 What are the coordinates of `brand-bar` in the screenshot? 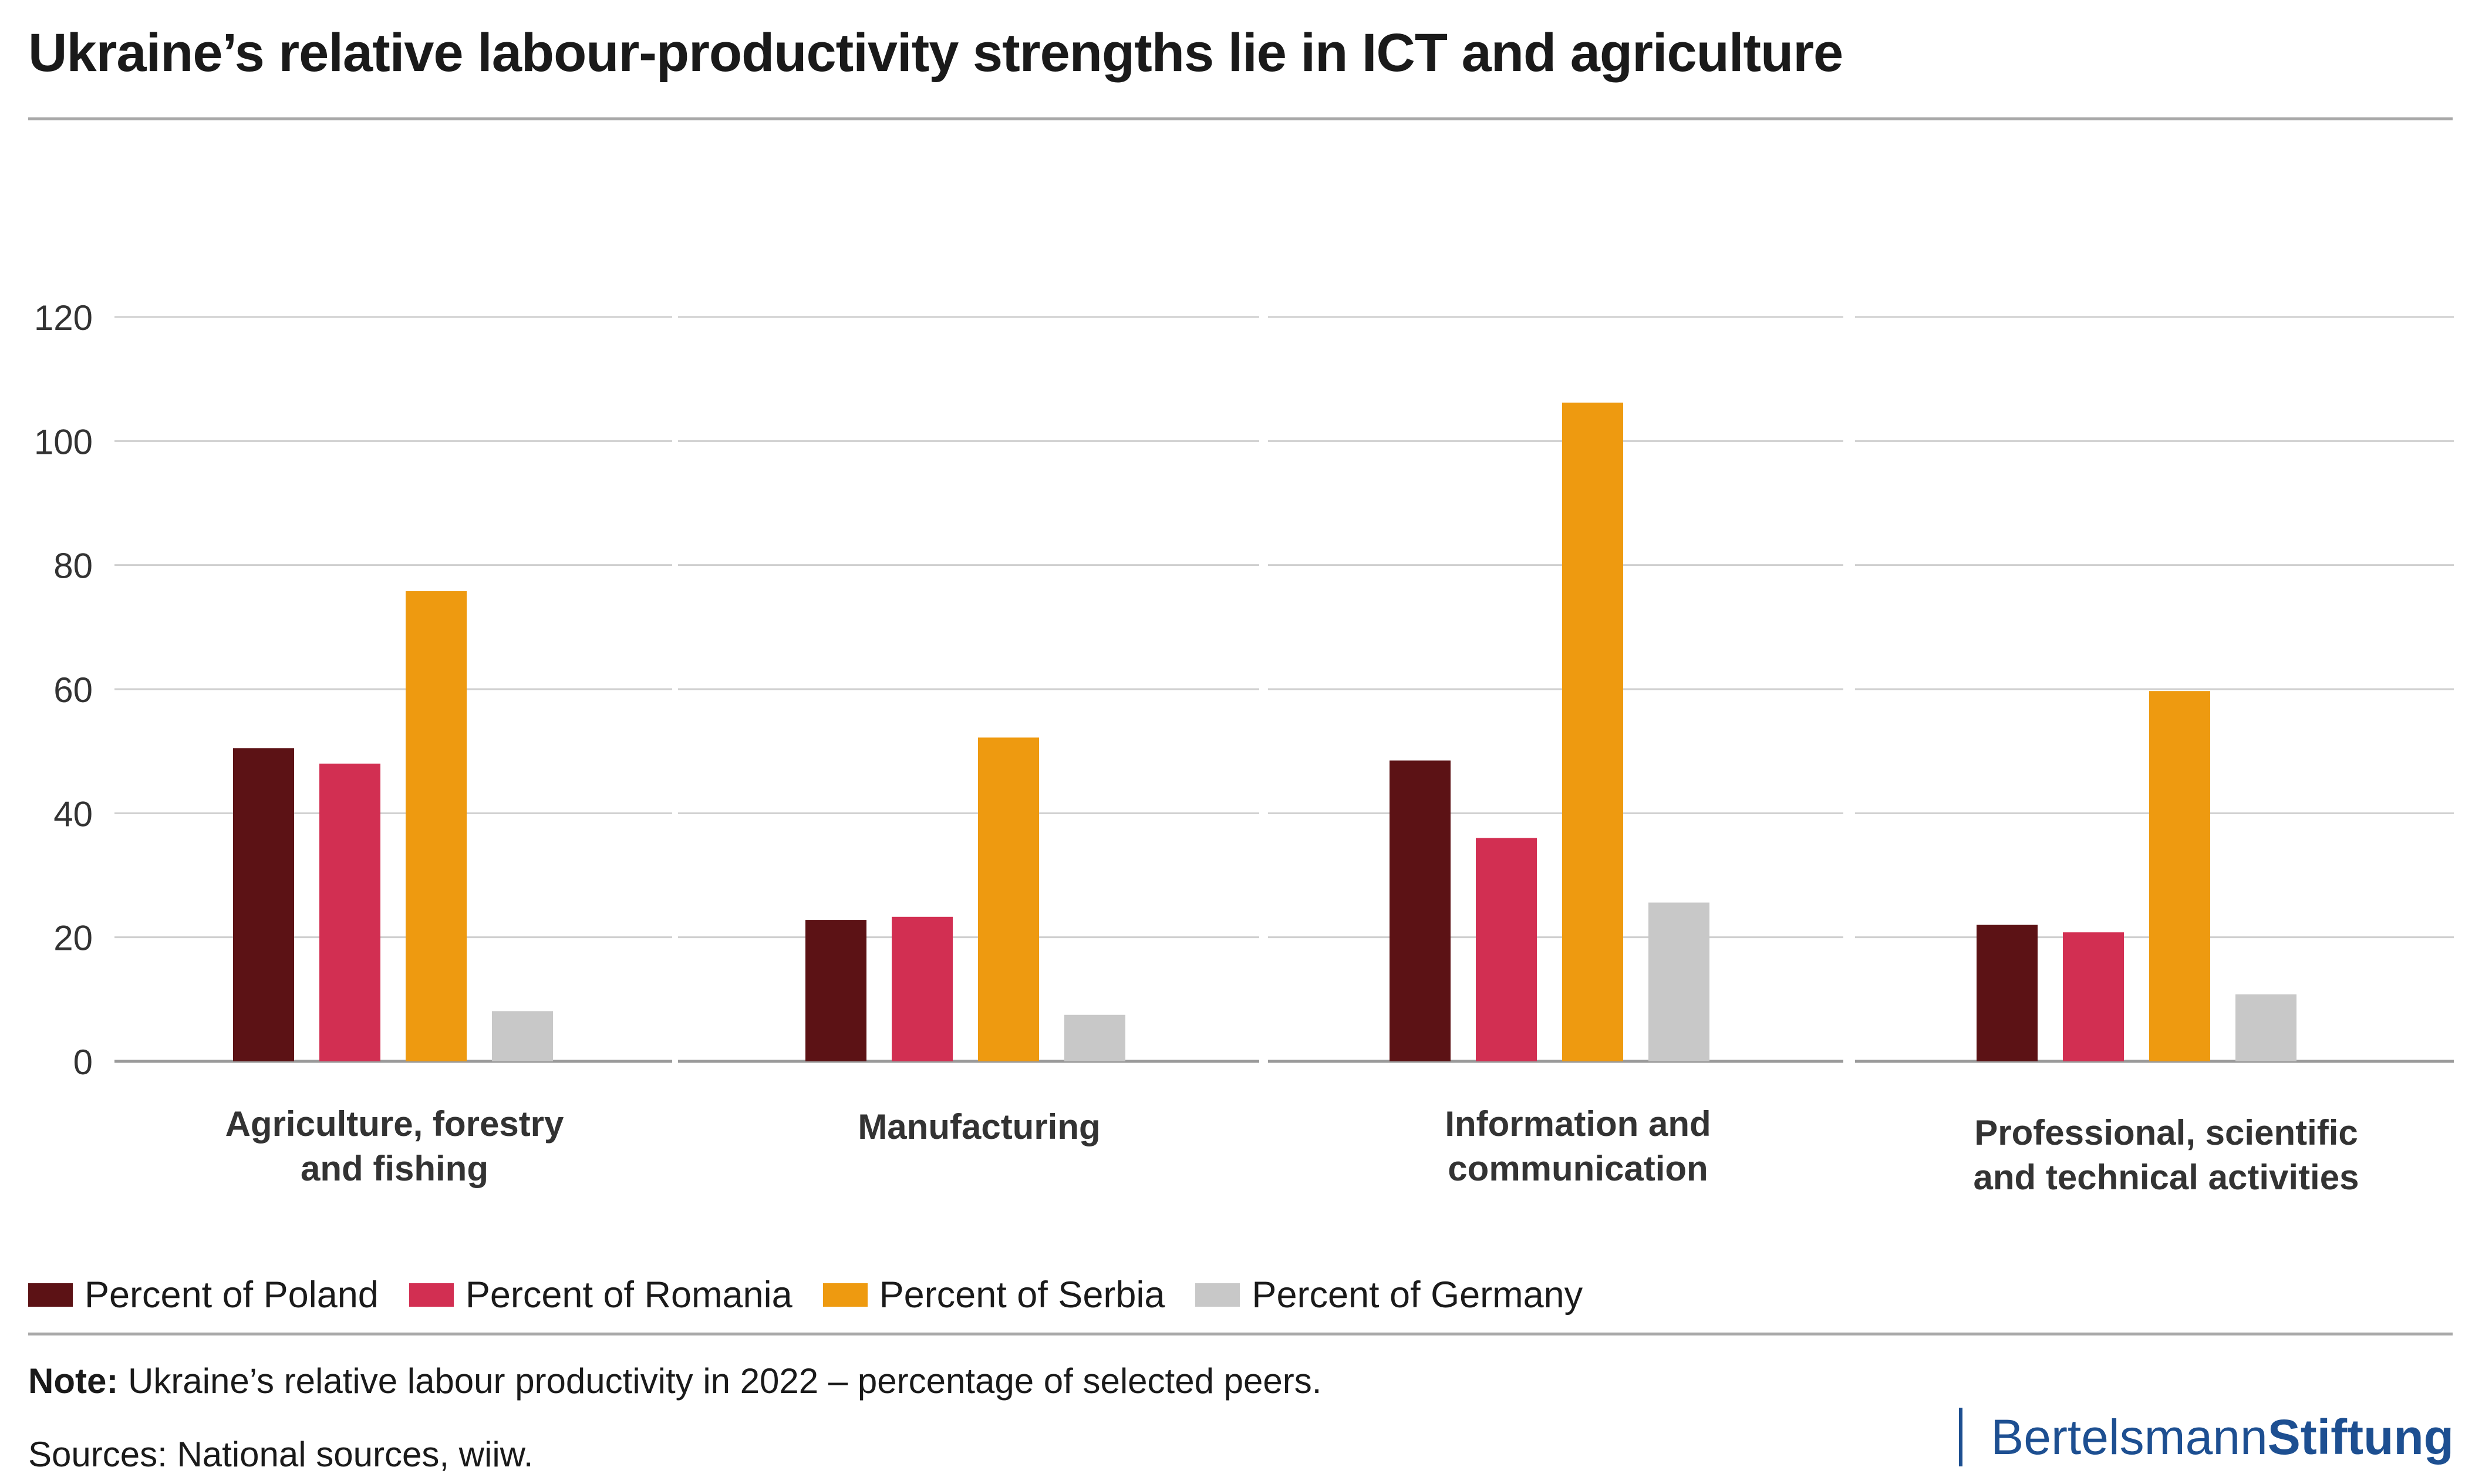 It's located at (1961, 1437).